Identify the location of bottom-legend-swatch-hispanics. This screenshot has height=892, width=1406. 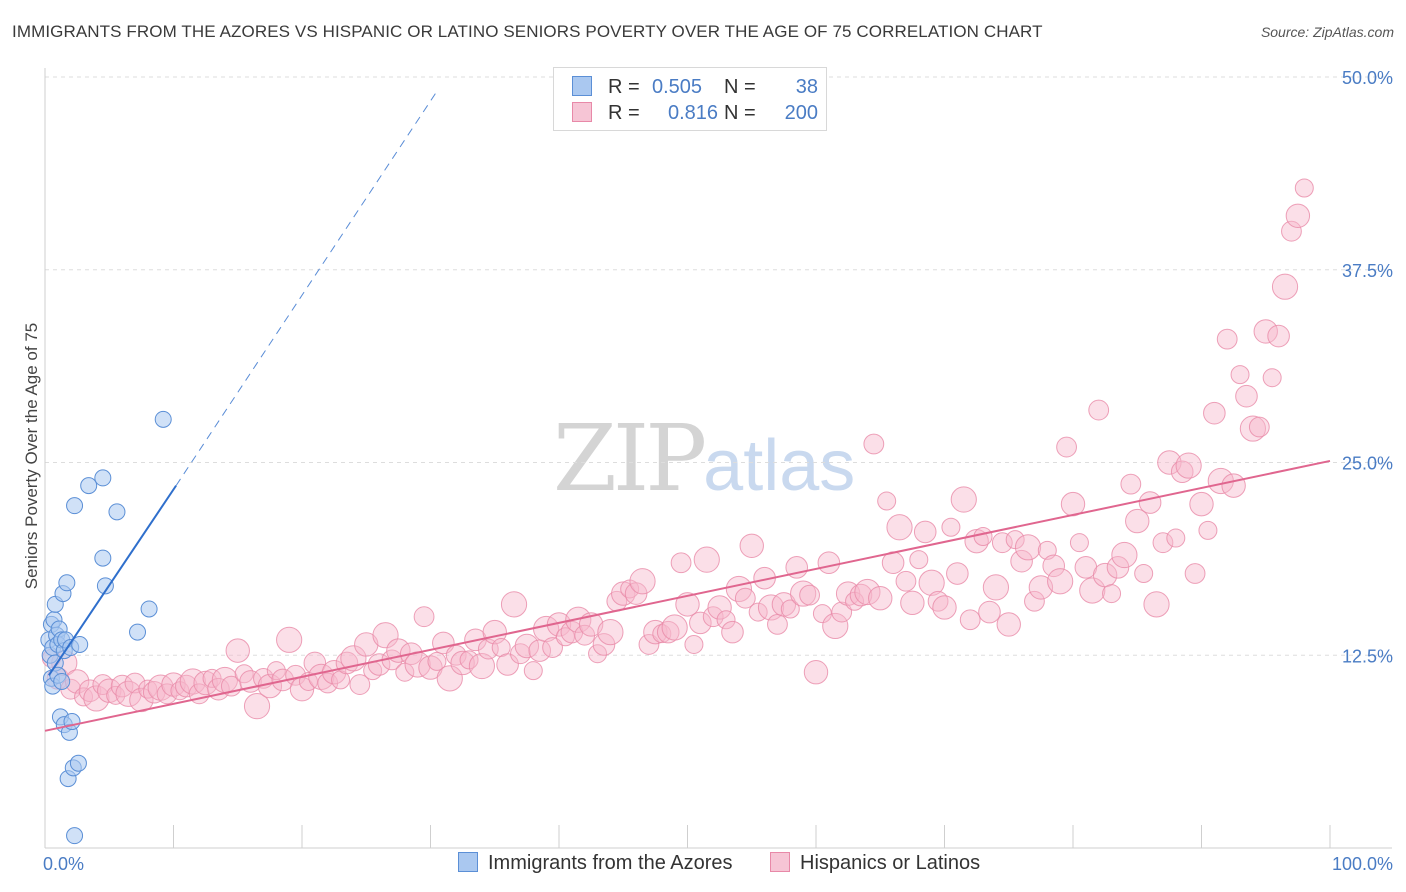
(780, 862).